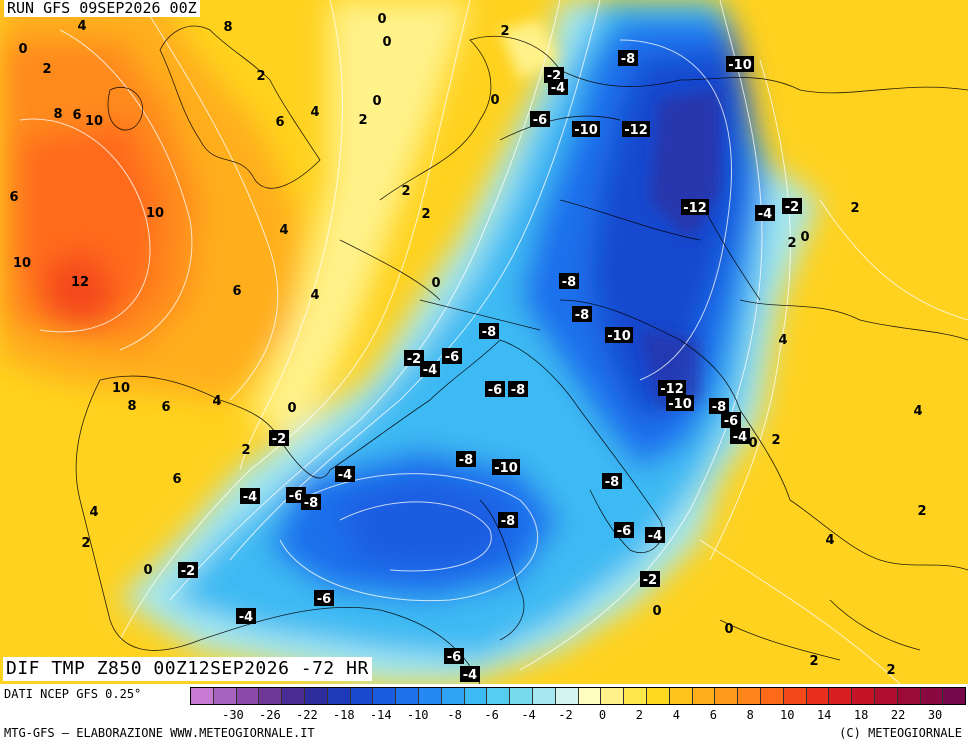 The width and height of the screenshot is (968, 745). Describe the element at coordinates (861, 715) in the screenshot. I see `color-scale-label: 18` at that location.